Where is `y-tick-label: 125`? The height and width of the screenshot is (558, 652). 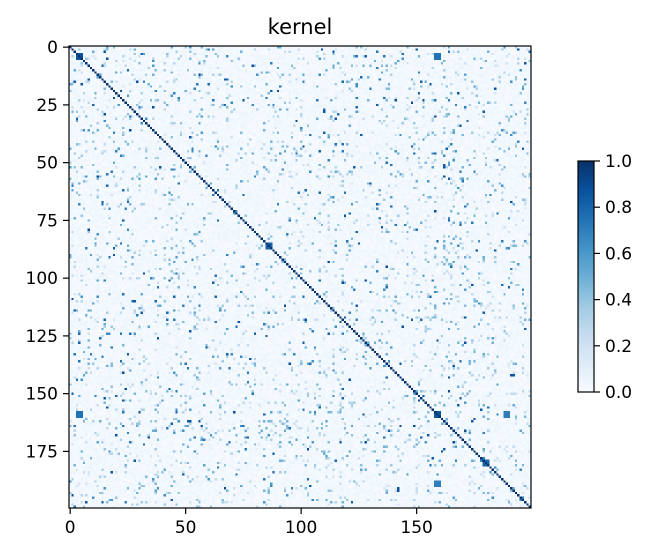
y-tick-label: 125 is located at coordinates (42, 337).